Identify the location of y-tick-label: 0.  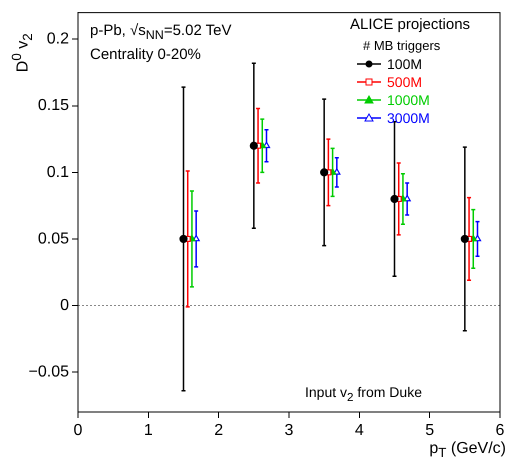
(65, 305).